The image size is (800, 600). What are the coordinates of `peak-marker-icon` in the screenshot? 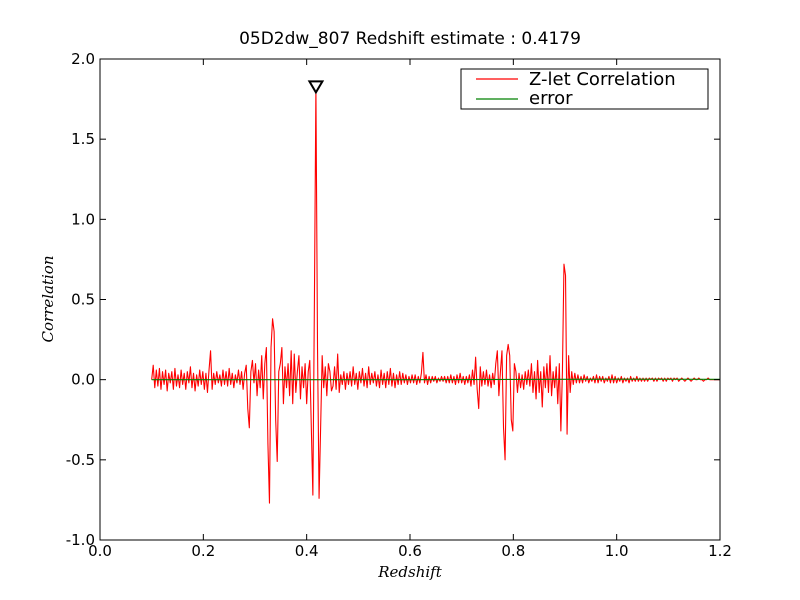 It's located at (316, 87).